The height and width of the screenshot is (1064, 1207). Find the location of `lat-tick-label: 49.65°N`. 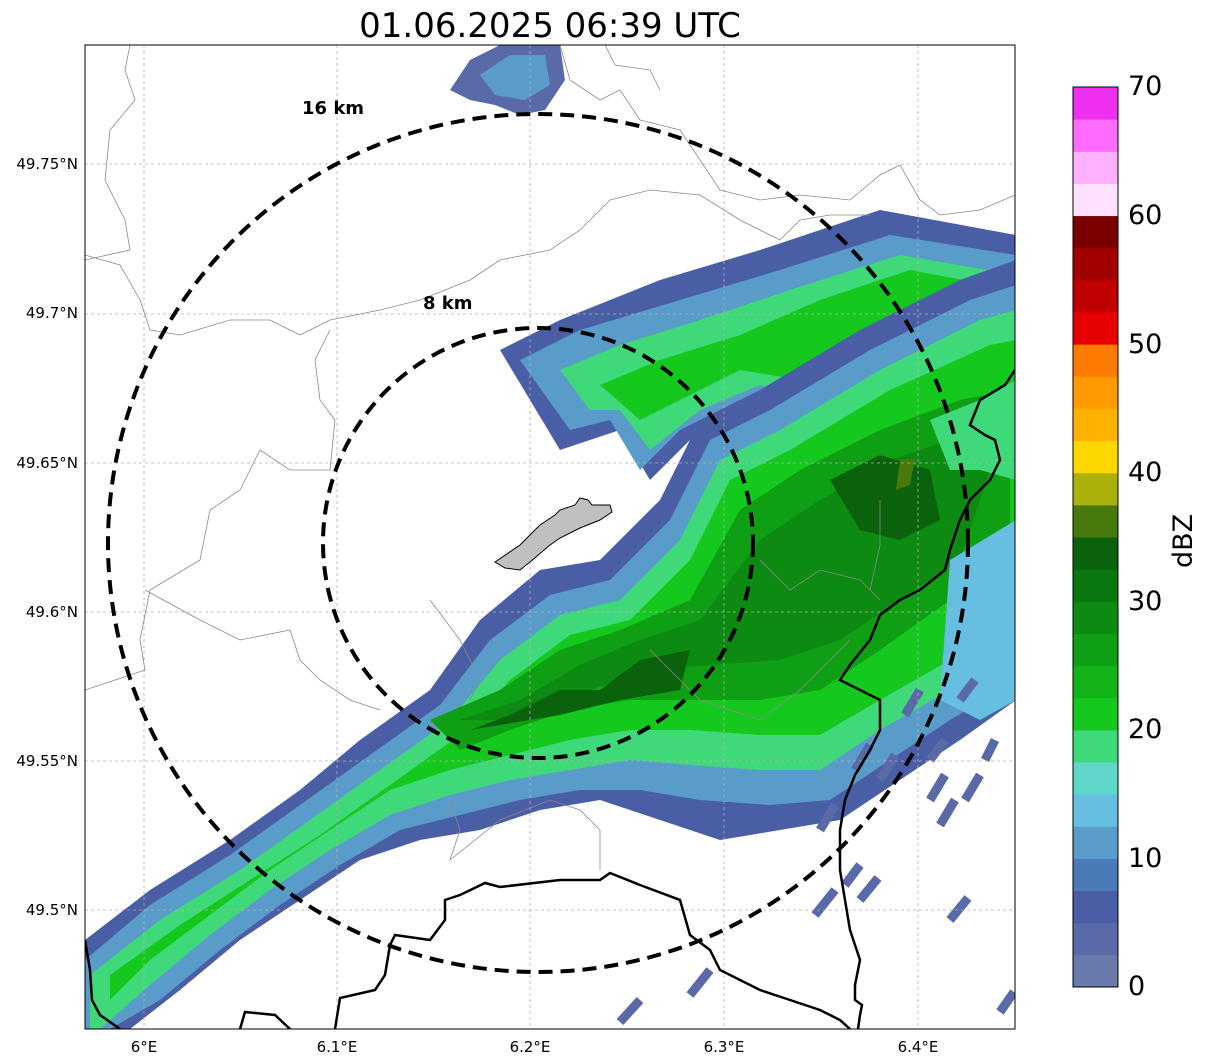

lat-tick-label: 49.65°N is located at coordinates (39, 463).